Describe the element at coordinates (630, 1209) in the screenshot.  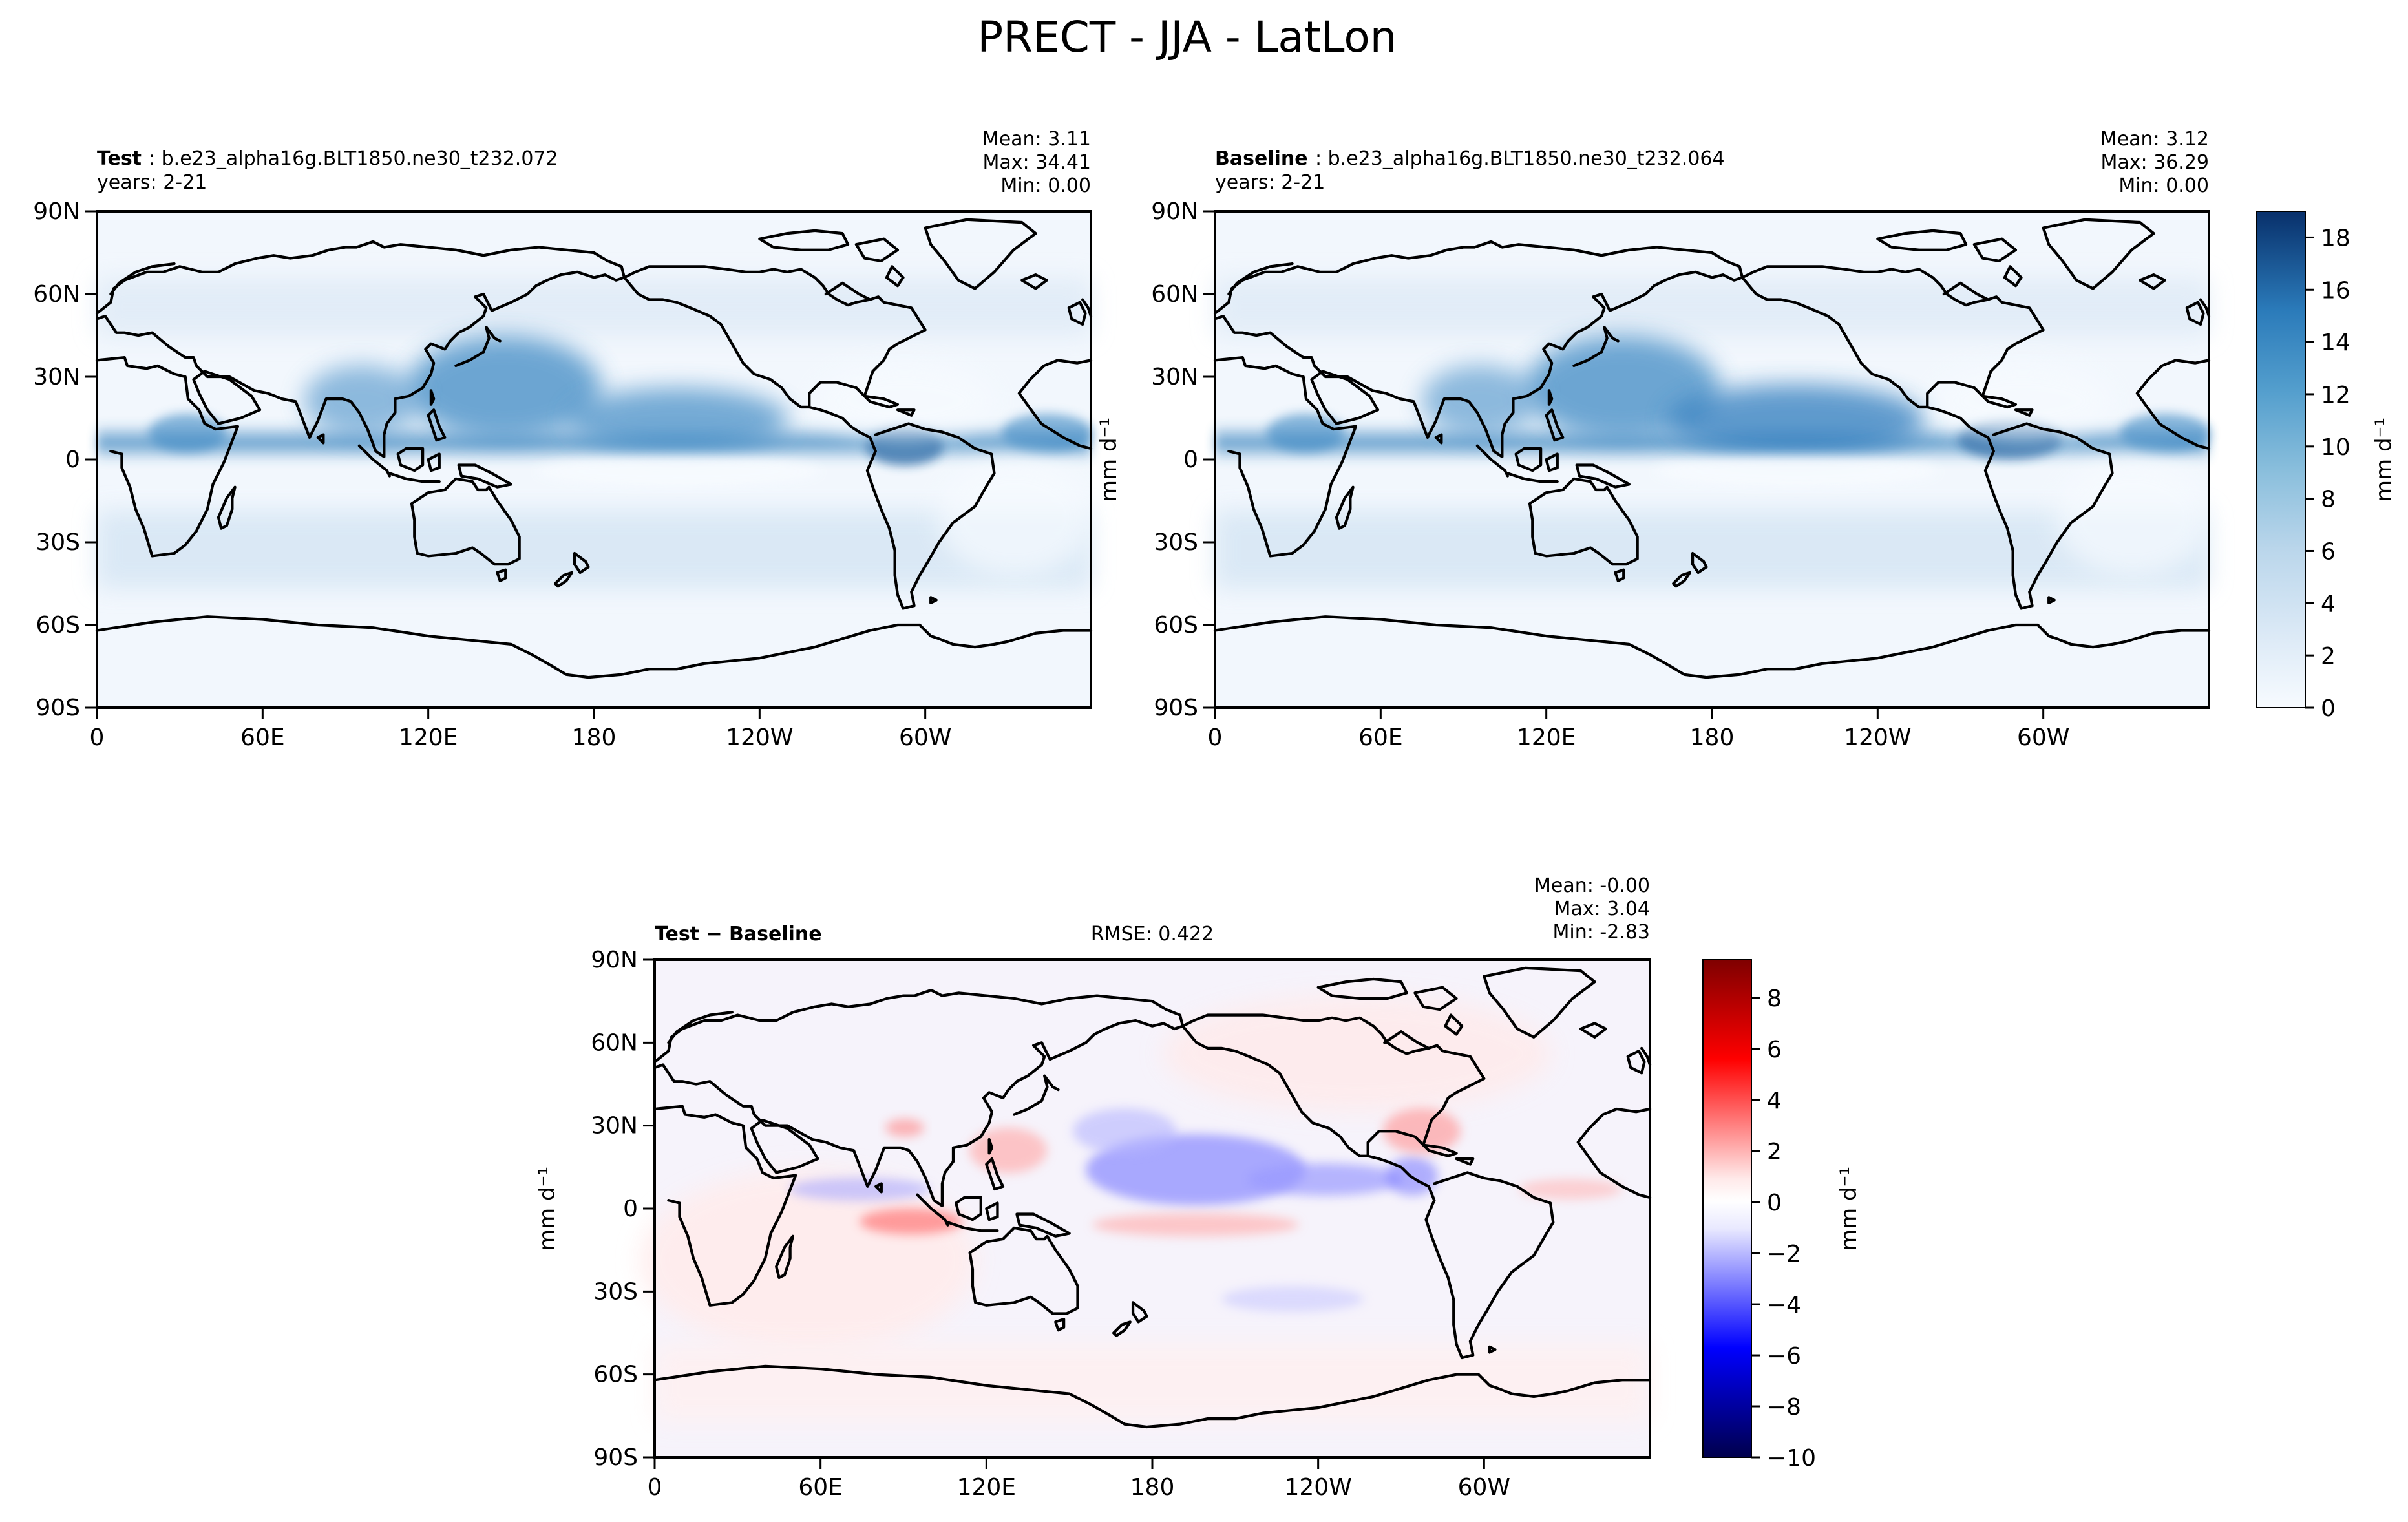
I see `difference-y-tick-label: 0` at that location.